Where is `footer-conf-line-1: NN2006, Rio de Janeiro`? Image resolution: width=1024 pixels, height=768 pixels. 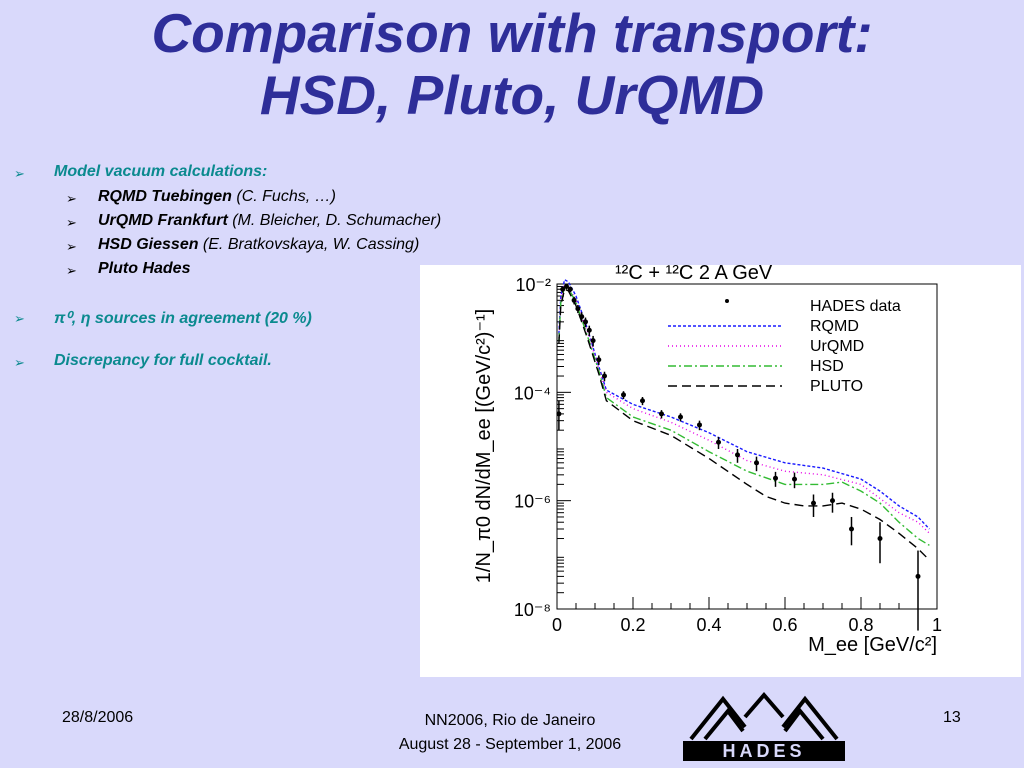 footer-conf-line-1: NN2006, Rio de Janeiro is located at coordinates (510, 720).